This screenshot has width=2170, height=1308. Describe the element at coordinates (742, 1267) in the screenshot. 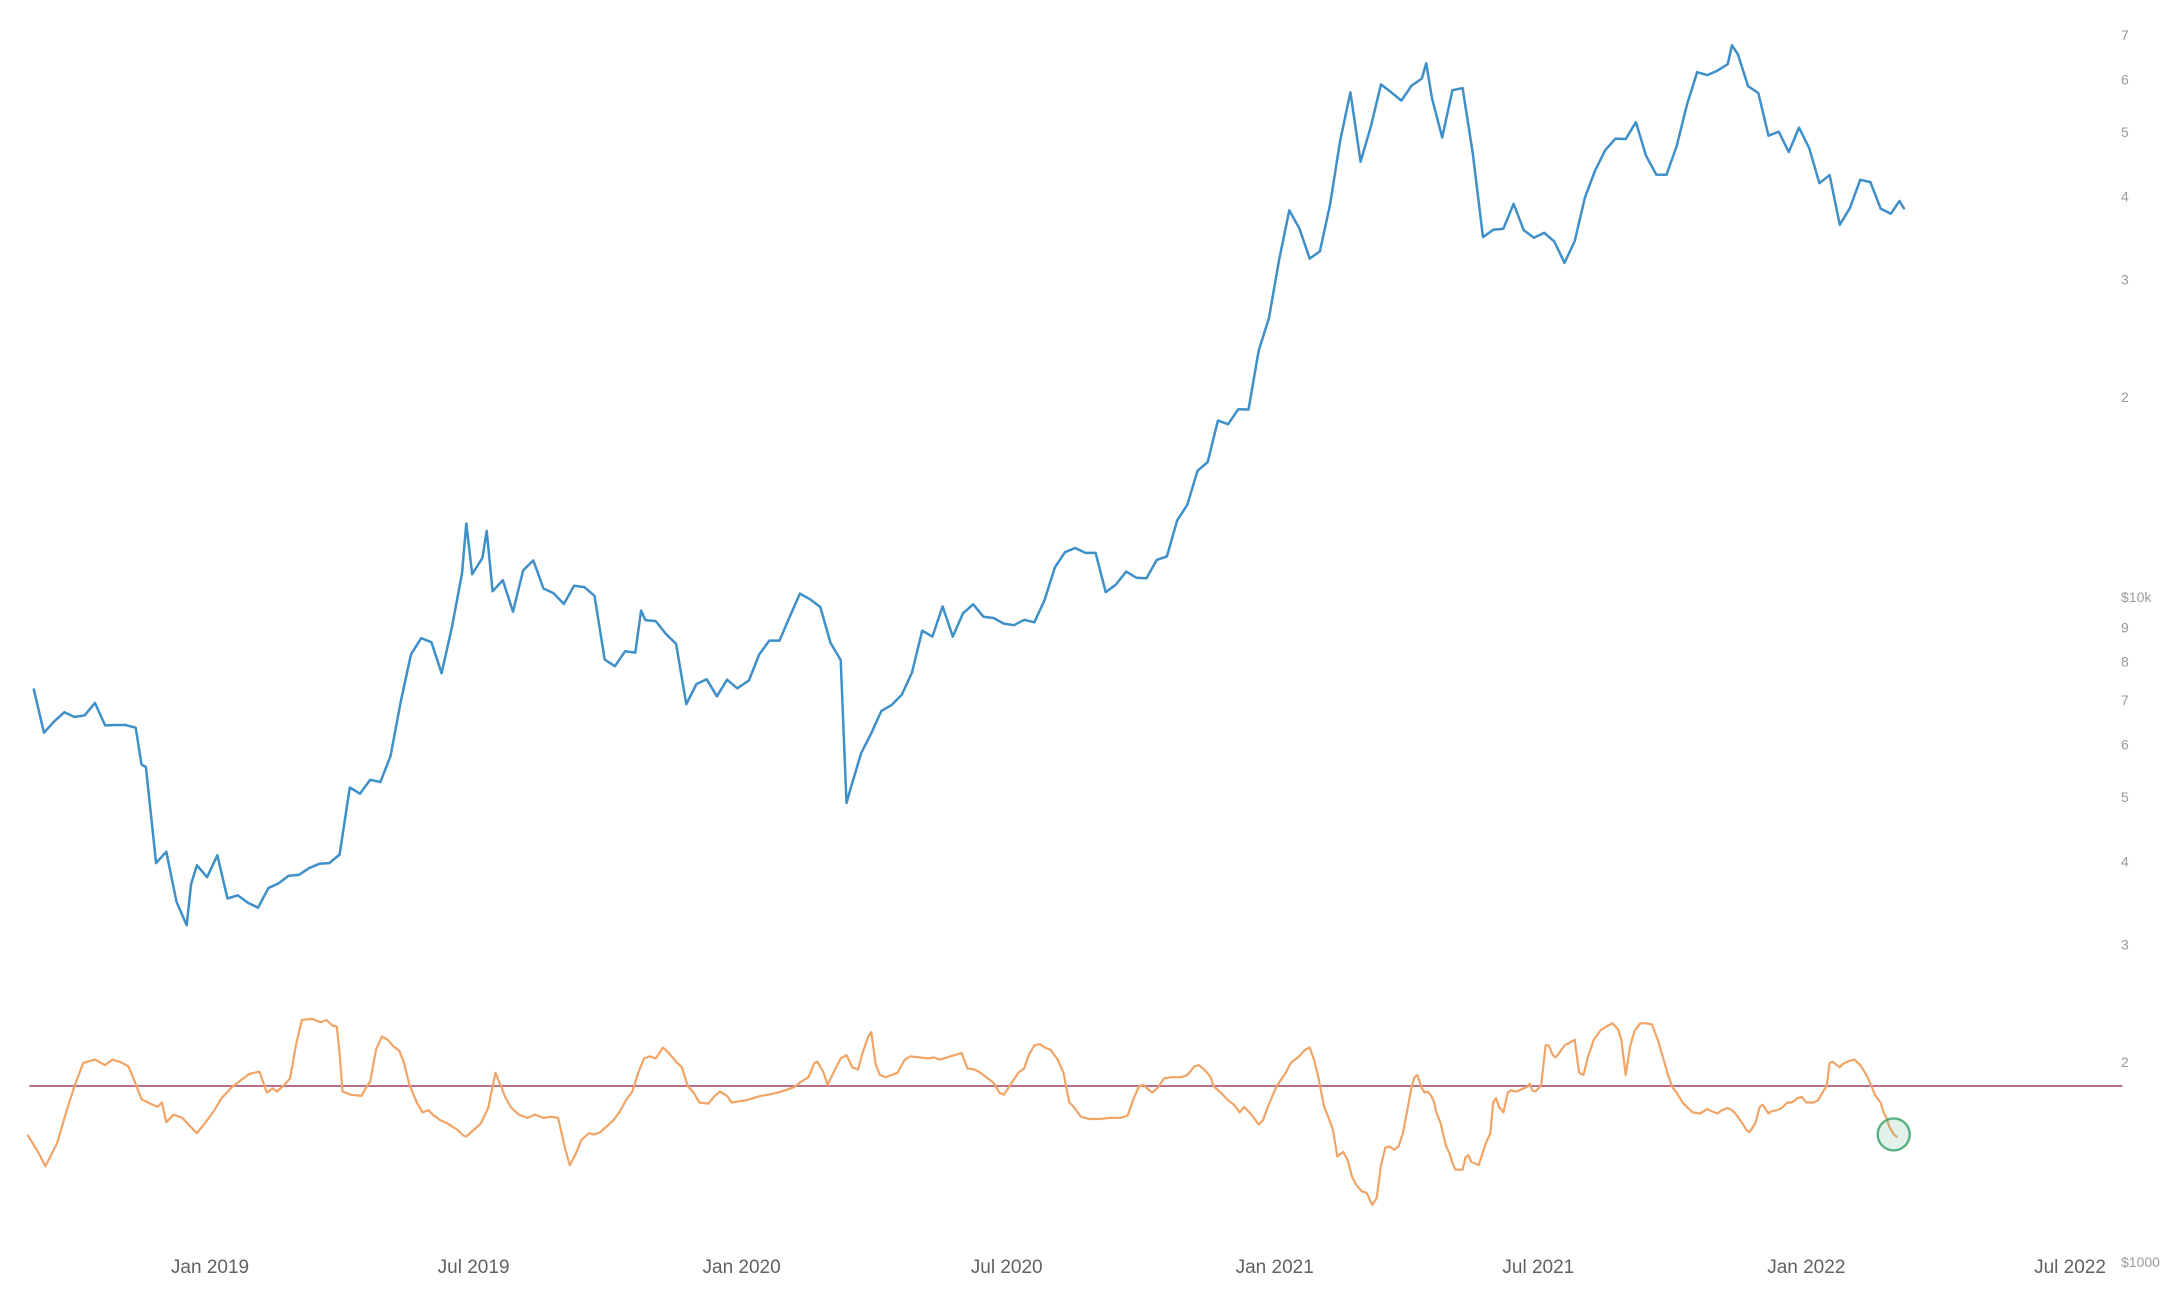

I see `x-axis-tick-label: Jan 2020` at that location.